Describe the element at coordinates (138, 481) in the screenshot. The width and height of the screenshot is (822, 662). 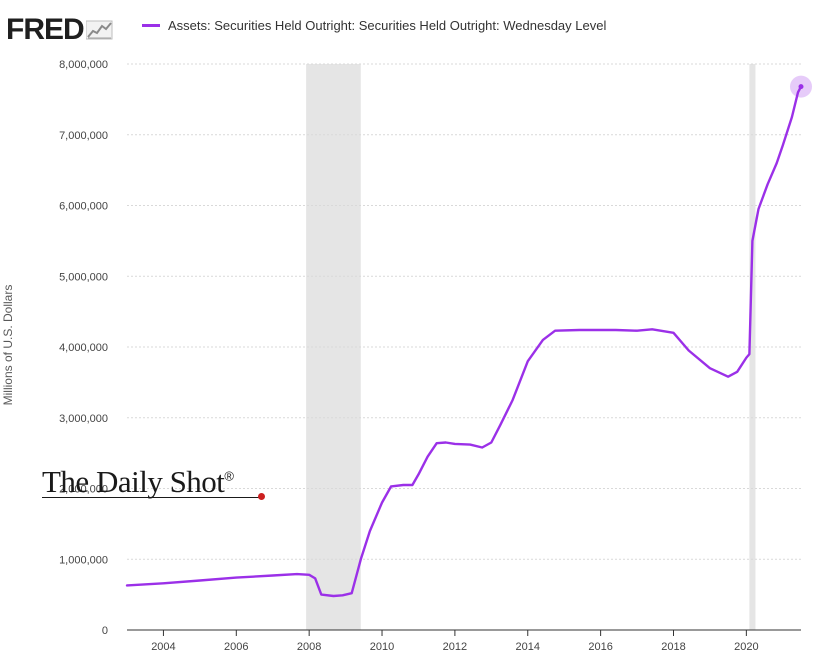
I see `watermark-text: The Daily Shot®` at that location.